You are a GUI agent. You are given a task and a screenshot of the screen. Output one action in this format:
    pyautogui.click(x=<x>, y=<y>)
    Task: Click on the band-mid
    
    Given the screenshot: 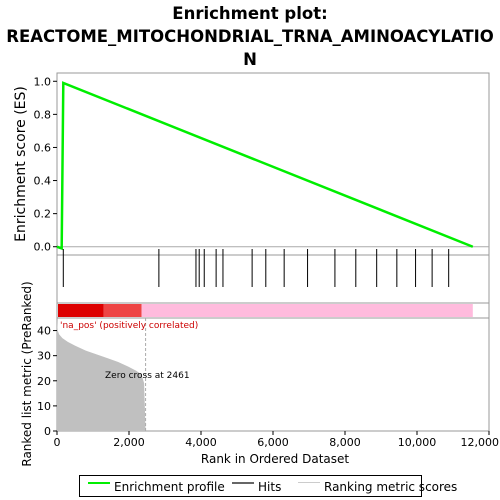 What is the action you would take?
    pyautogui.click(x=122, y=310)
    